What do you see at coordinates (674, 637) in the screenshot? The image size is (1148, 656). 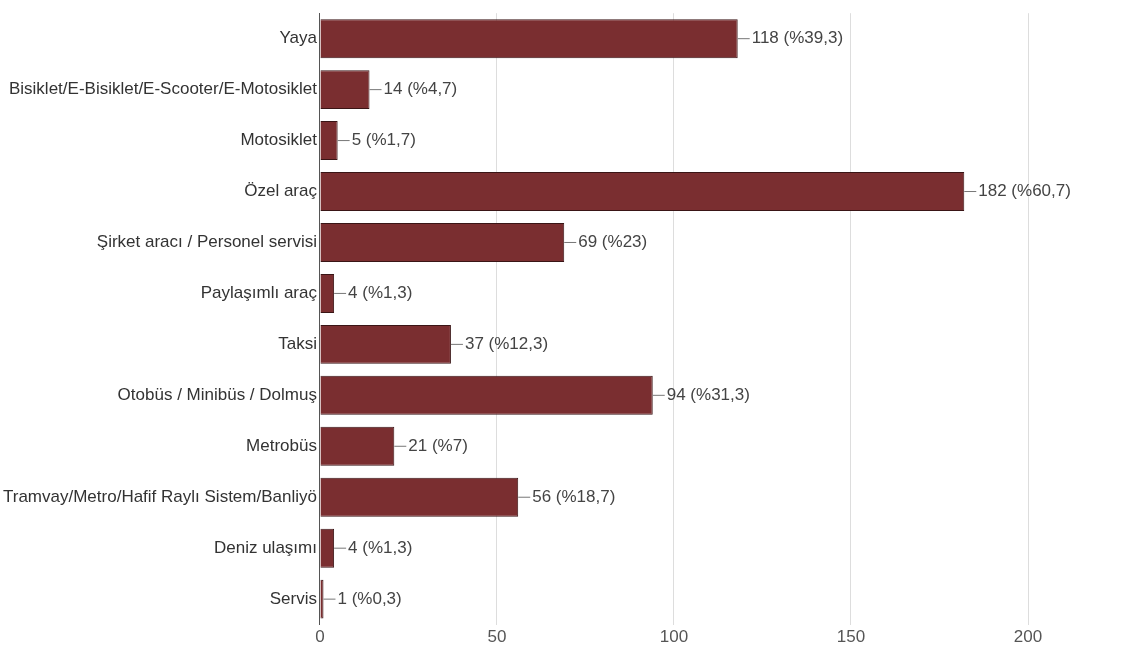 I see `x-tick-label: 100` at bounding box center [674, 637].